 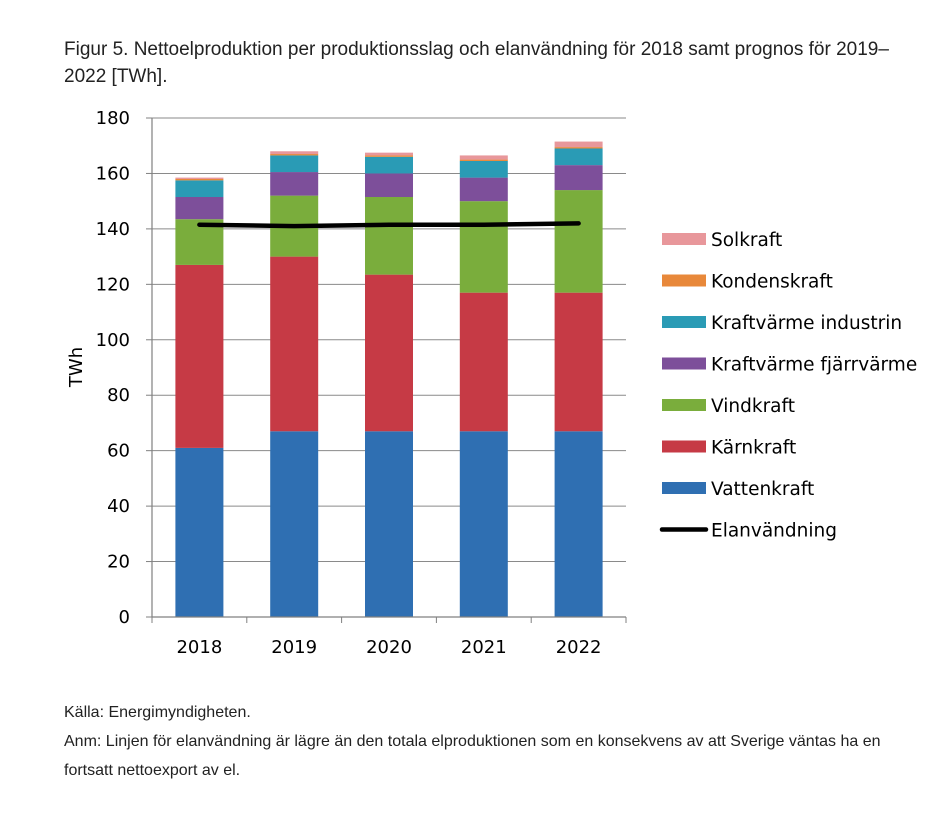 I want to click on x-tick-label: 2020, so click(x=389, y=647).